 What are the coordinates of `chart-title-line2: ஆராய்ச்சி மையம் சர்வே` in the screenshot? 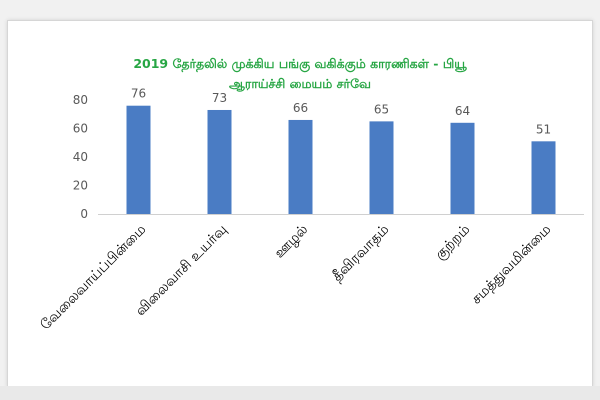 It's located at (300, 83).